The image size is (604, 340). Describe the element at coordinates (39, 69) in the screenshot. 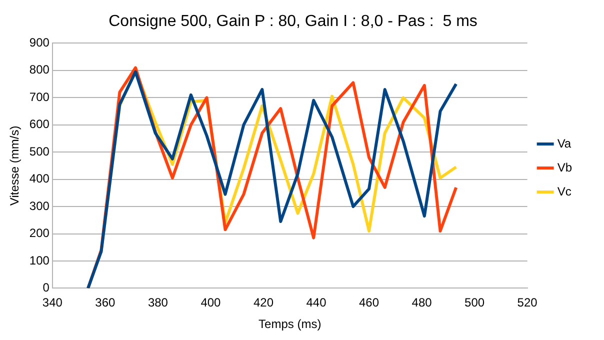

I see `y-tick-label: 800` at that location.